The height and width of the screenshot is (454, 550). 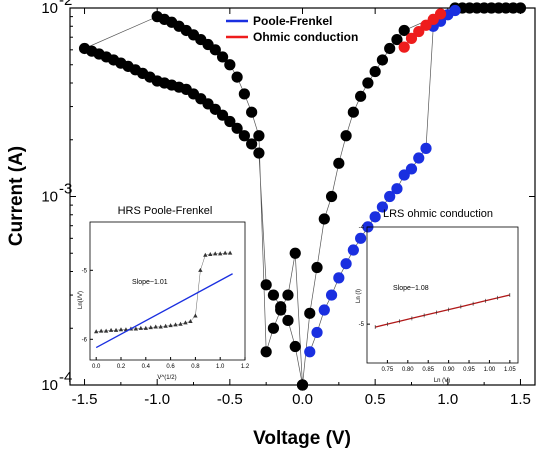 What do you see at coordinates (442, 311) in the screenshot?
I see `inset-lrs-line` at bounding box center [442, 311].